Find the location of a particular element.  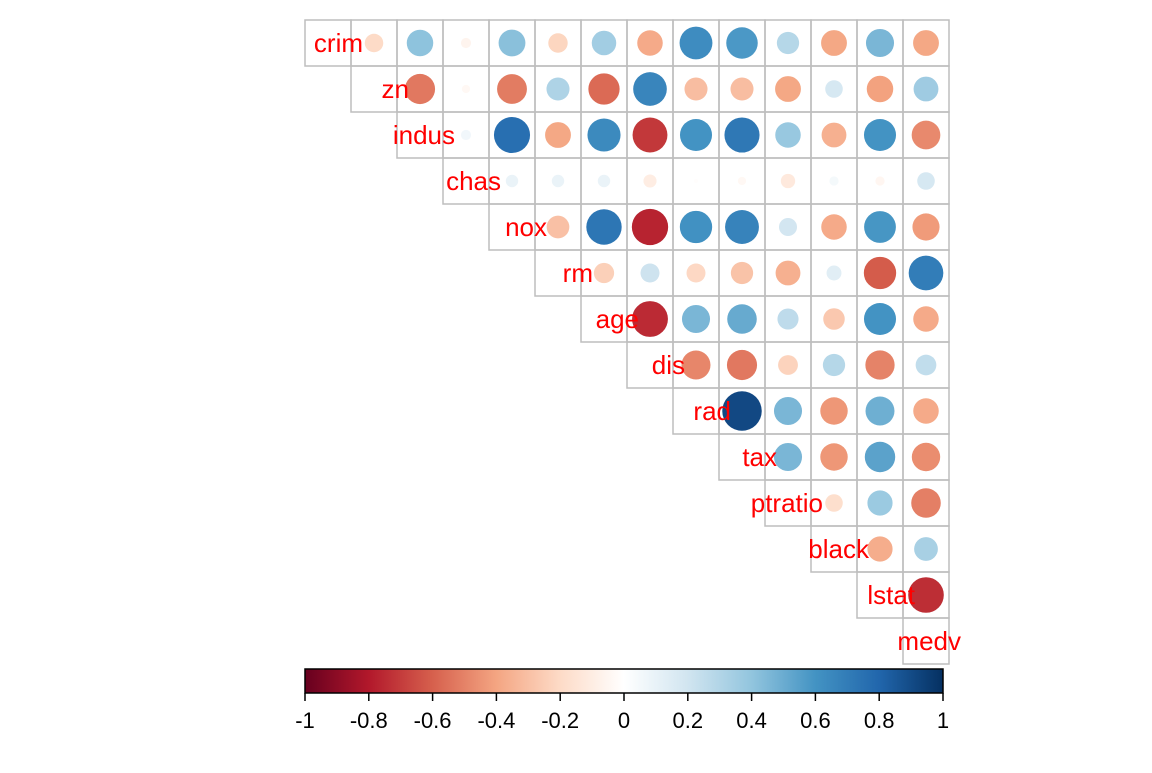

corr-circle-chas-ptratio is located at coordinates (788, 181).